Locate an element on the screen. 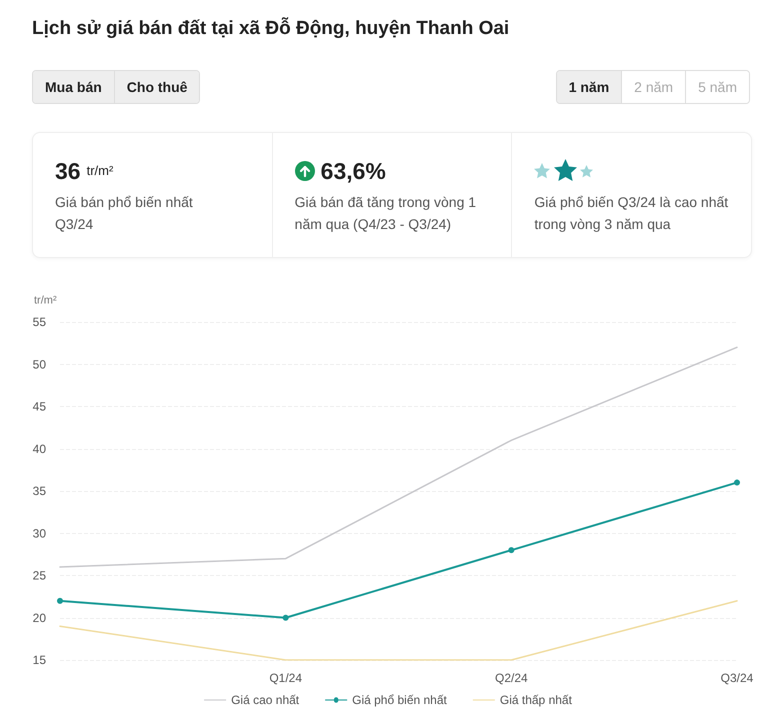 This screenshot has height=715, width=776. x-tick-label: Q3/24 is located at coordinates (737, 678).